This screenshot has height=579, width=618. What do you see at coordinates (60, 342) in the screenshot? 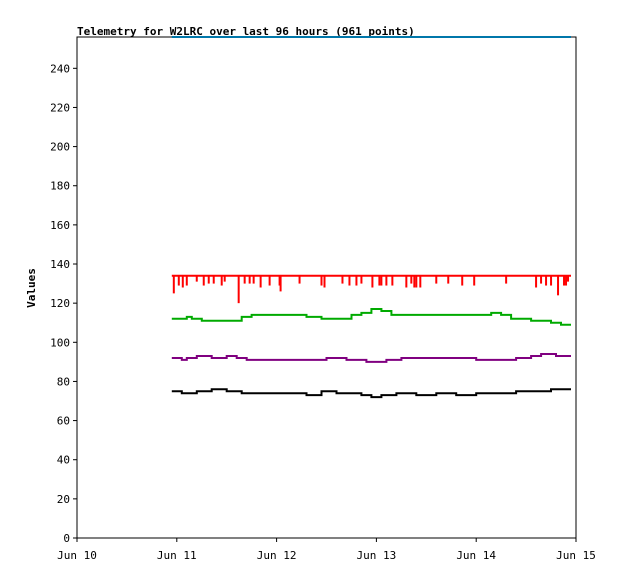
I see `y-tick-label: 100` at bounding box center [60, 342].